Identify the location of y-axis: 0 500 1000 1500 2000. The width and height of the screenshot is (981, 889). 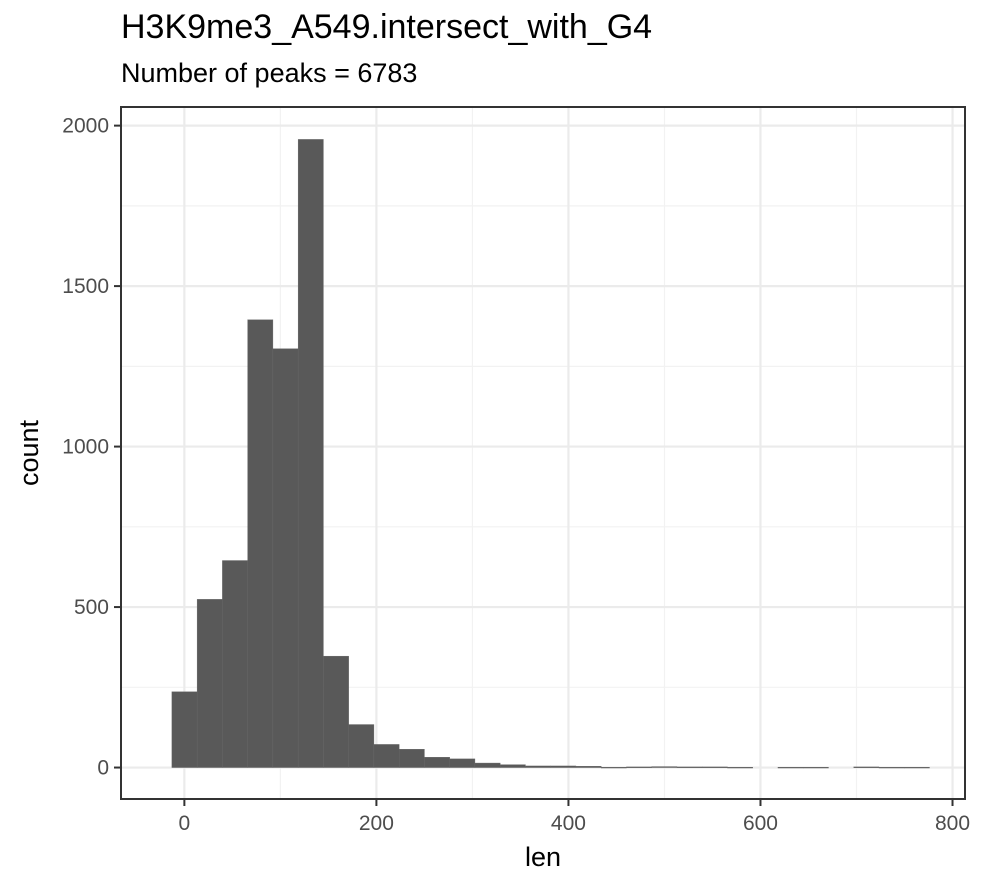
(91, 447).